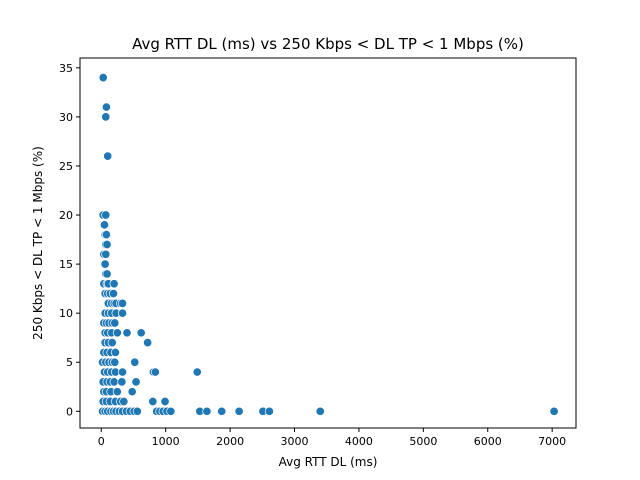 Image resolution: width=640 pixels, height=480 pixels. Describe the element at coordinates (38, 243) in the screenshot. I see `y-axis-label: 250 Kbps < DL TP < 1 Mbps (%)` at that location.